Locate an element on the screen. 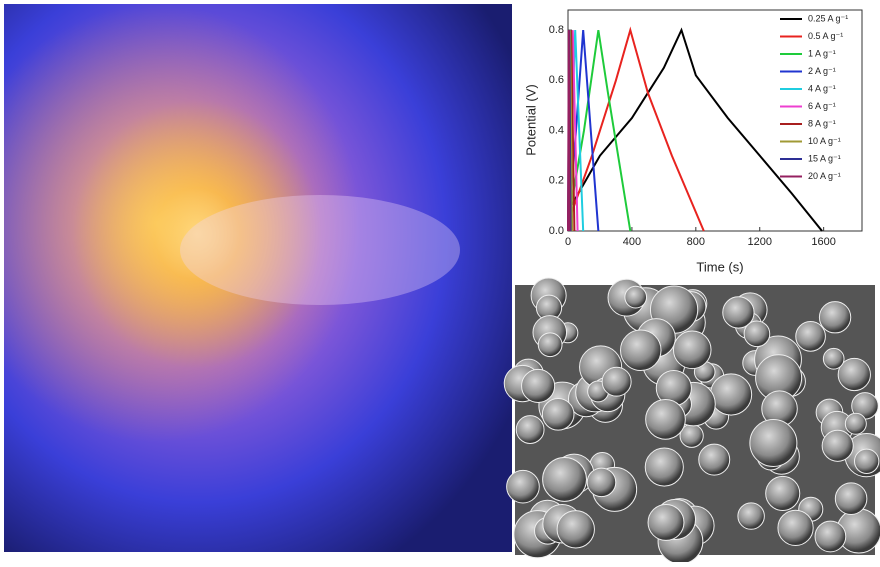 The width and height of the screenshot is (880, 567). legend-label: 4 A g⁻¹ is located at coordinates (822, 88).